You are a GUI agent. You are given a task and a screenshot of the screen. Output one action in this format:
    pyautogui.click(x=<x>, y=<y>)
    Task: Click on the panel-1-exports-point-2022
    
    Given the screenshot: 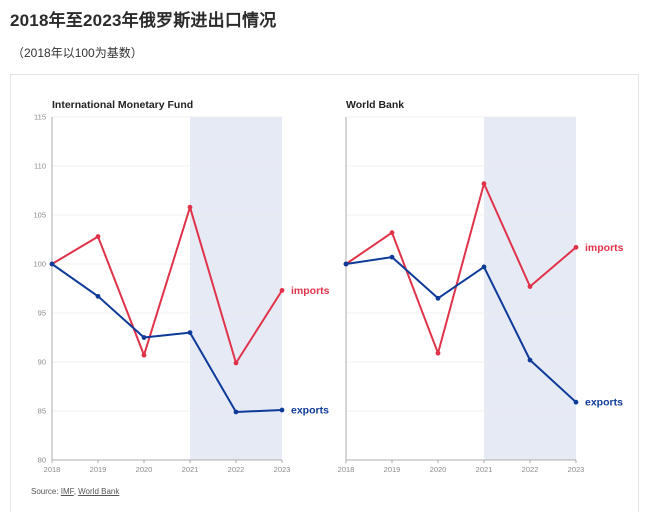 What is the action you would take?
    pyautogui.click(x=236, y=412)
    